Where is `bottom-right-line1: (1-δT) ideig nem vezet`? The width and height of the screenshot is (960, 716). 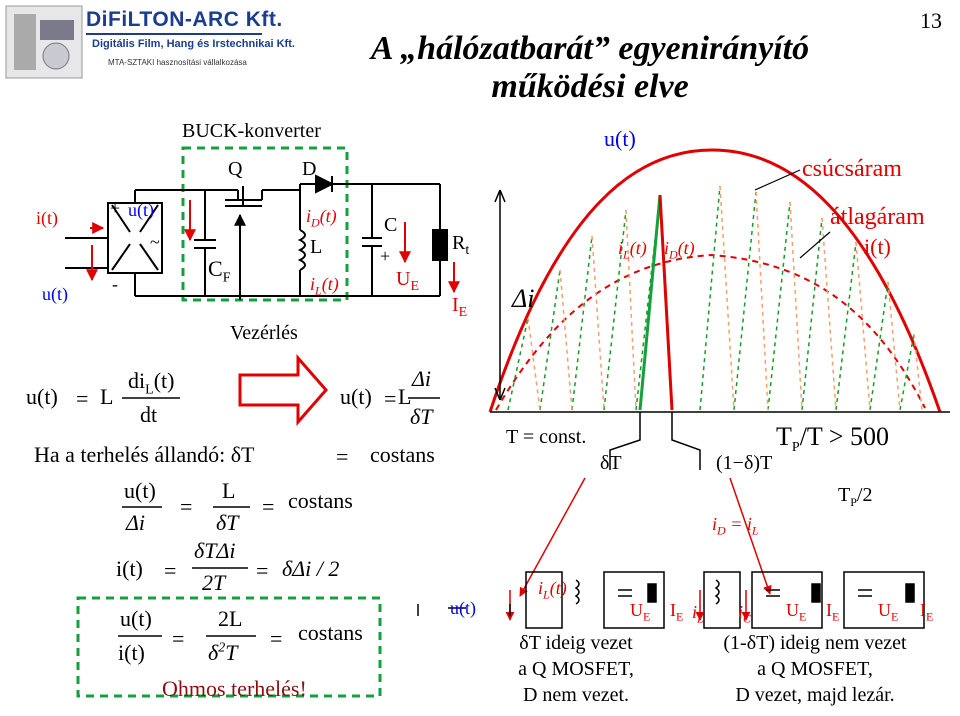
bottom-right-line1: (1-δT) ideig nem vezet is located at coordinates (815, 643).